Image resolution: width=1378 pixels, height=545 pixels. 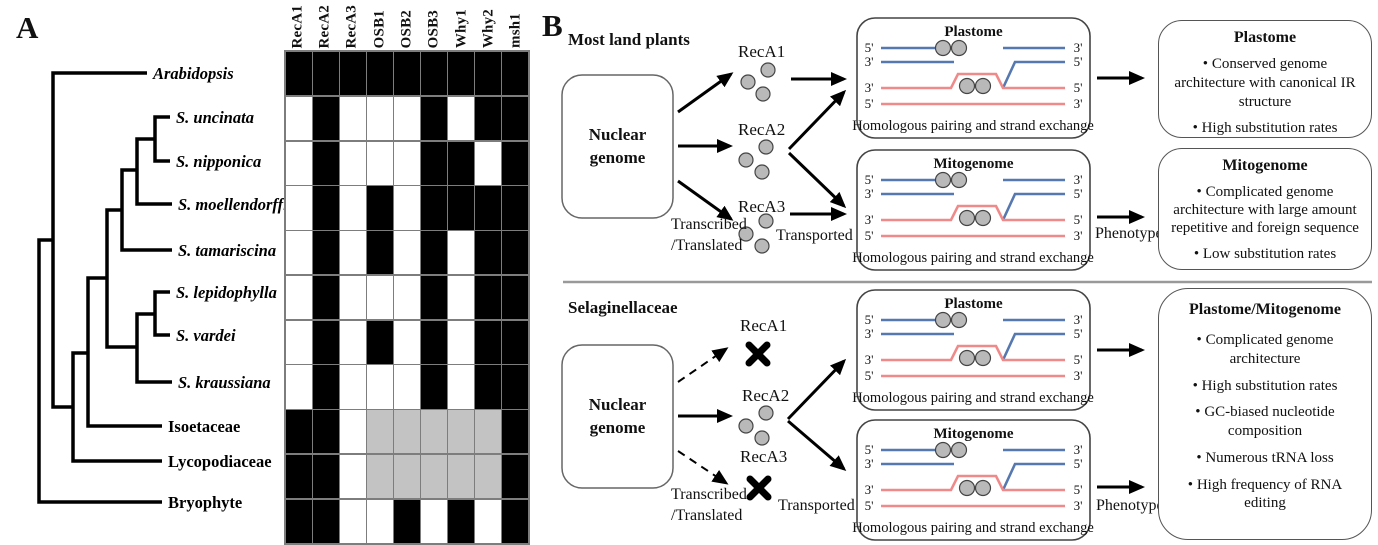 I want to click on matrix-cell-S-uncinata-RecA2, so click(x=326, y=118).